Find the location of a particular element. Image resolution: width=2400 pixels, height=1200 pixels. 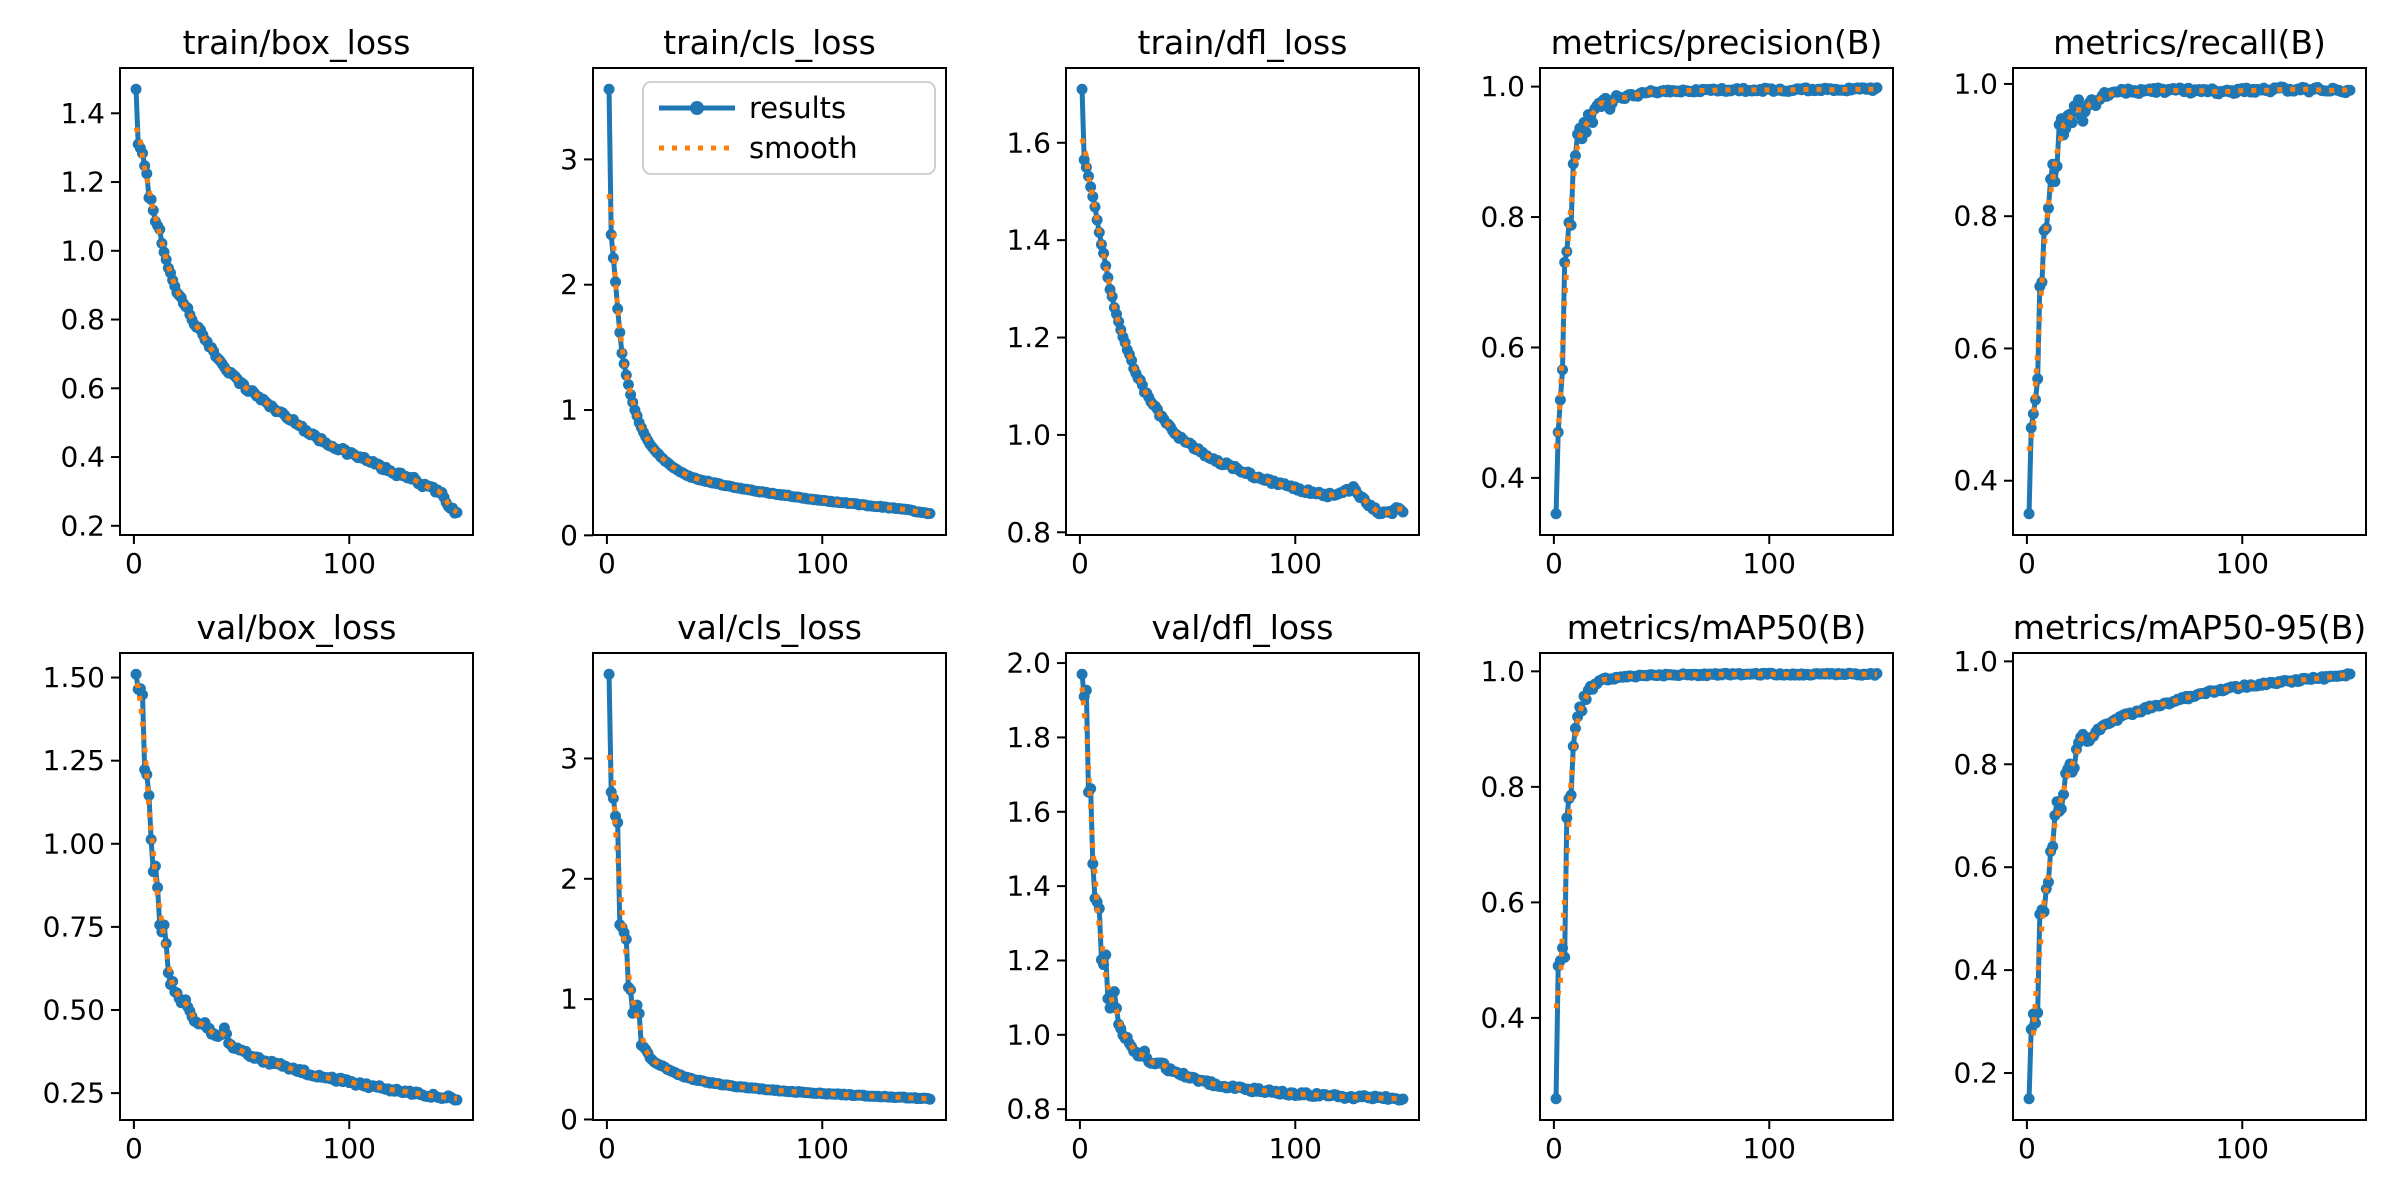

y-tick-label: 1 is located at coordinates (569, 410).